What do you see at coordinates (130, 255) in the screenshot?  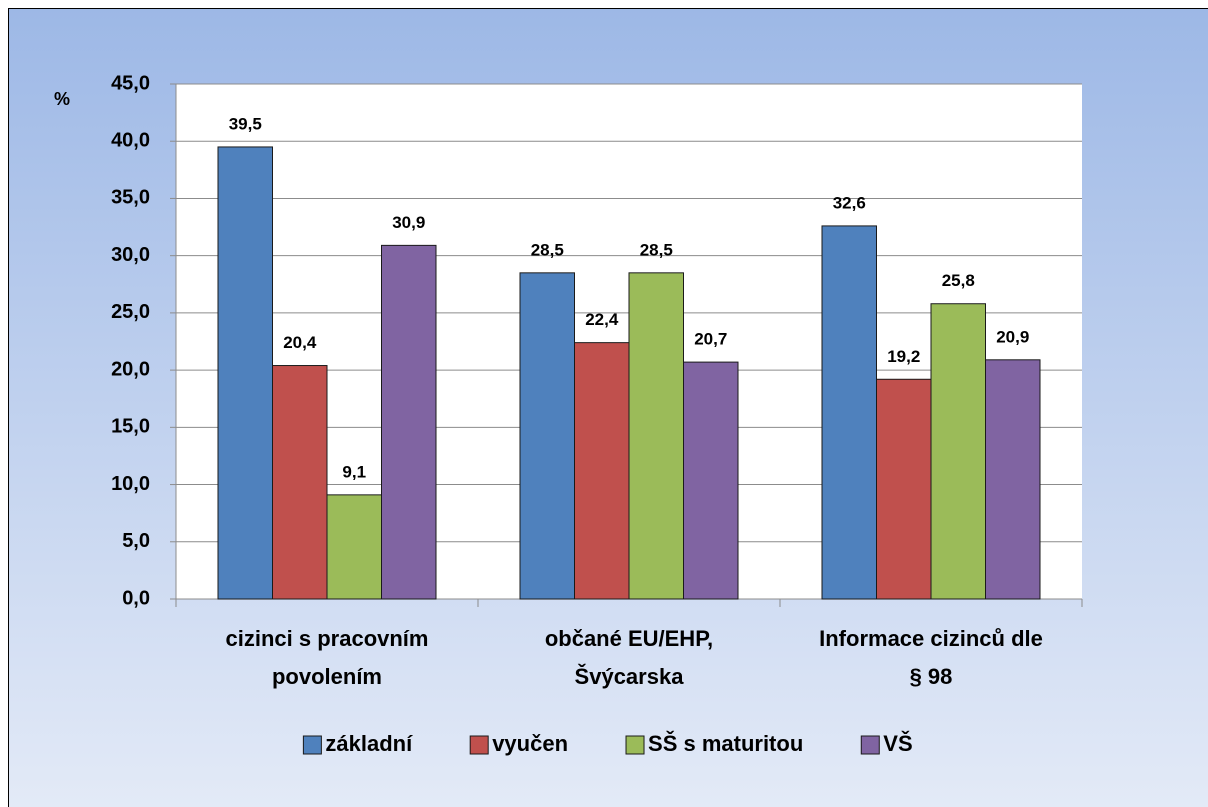 I see `y-tick-label: 30,0` at bounding box center [130, 255].